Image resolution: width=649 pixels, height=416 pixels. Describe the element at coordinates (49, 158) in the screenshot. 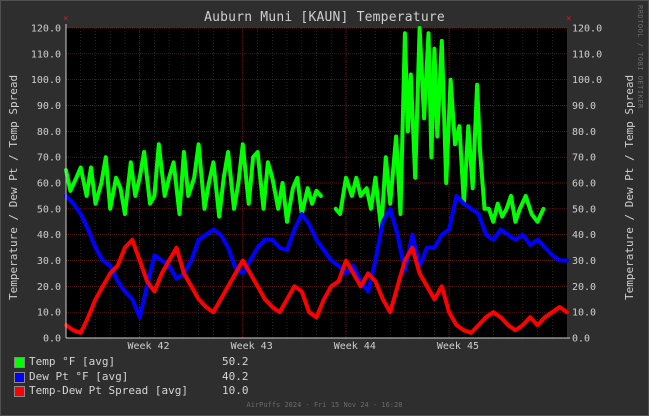

I see `y-tick-label-left: 70.0` at that location.